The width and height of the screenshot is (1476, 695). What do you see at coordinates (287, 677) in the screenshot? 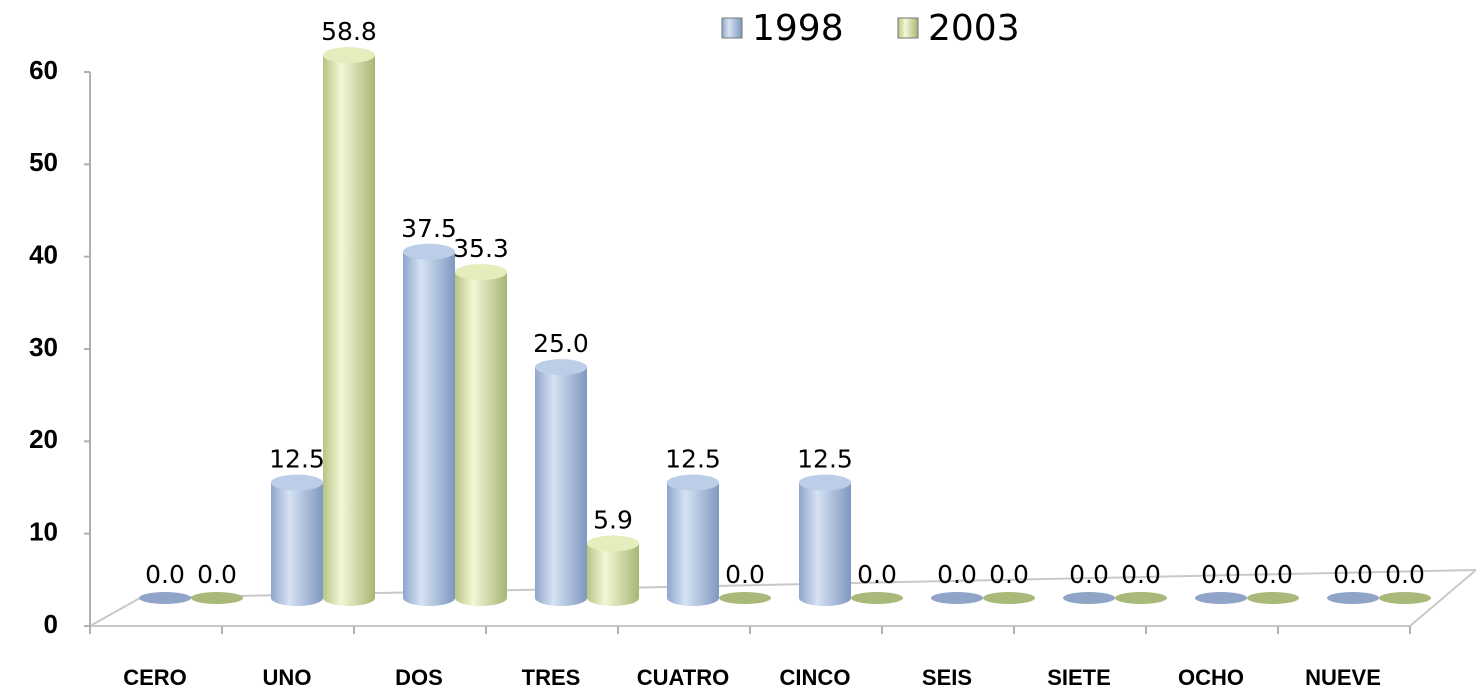
I see `x-tick-label: UNO` at bounding box center [287, 677].